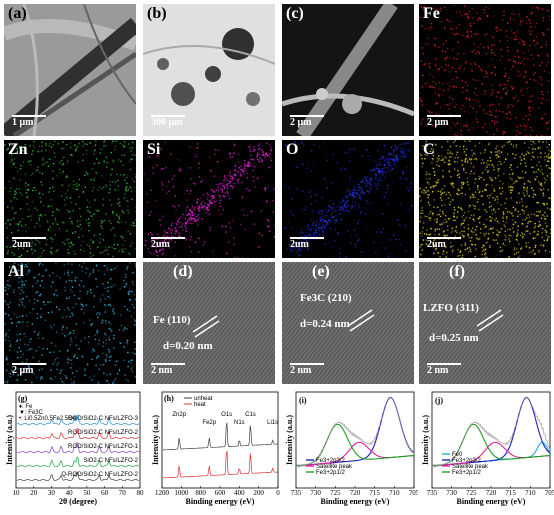  I want to click on chart-j-legend-label: Fe3+2p3/2, so click(467, 461).